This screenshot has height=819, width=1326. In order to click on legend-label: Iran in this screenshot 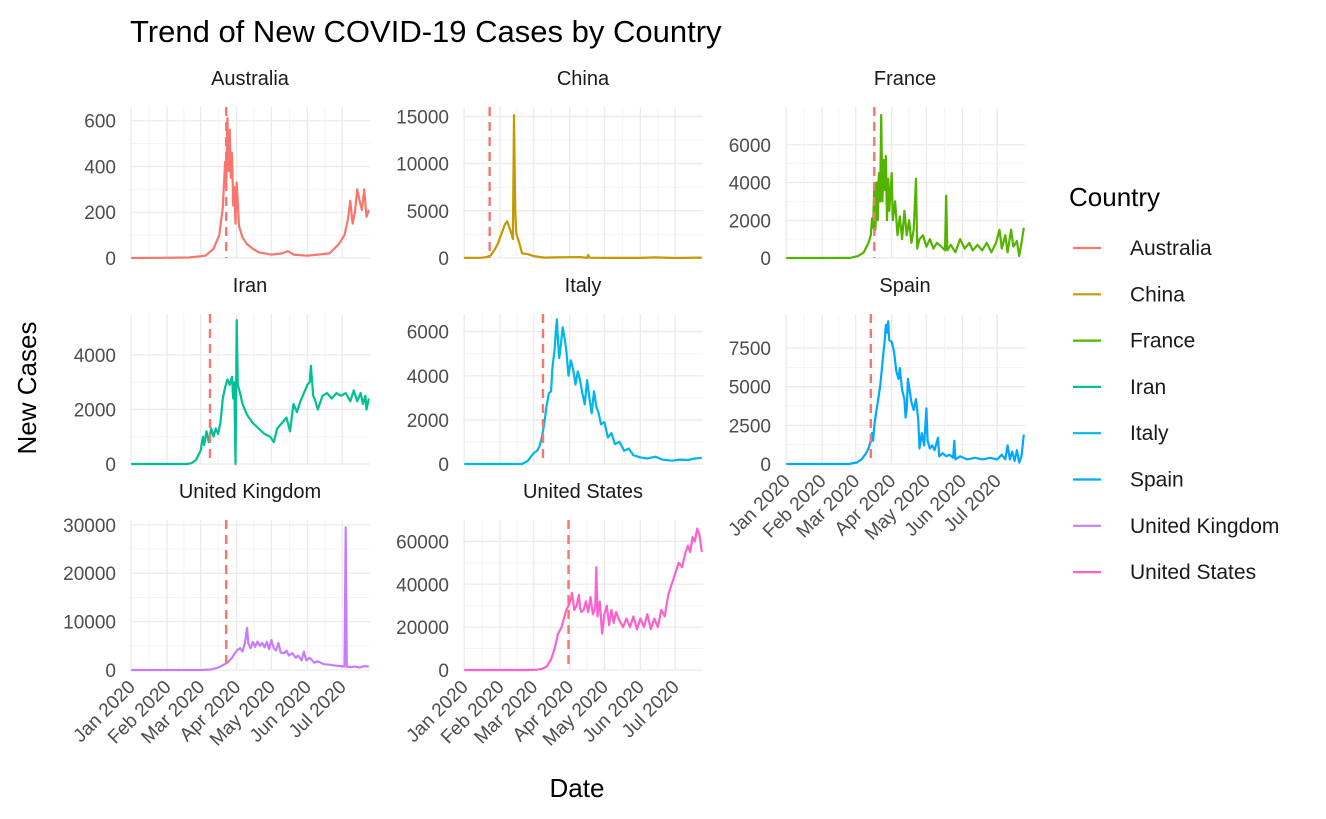, I will do `click(1148, 387)`.